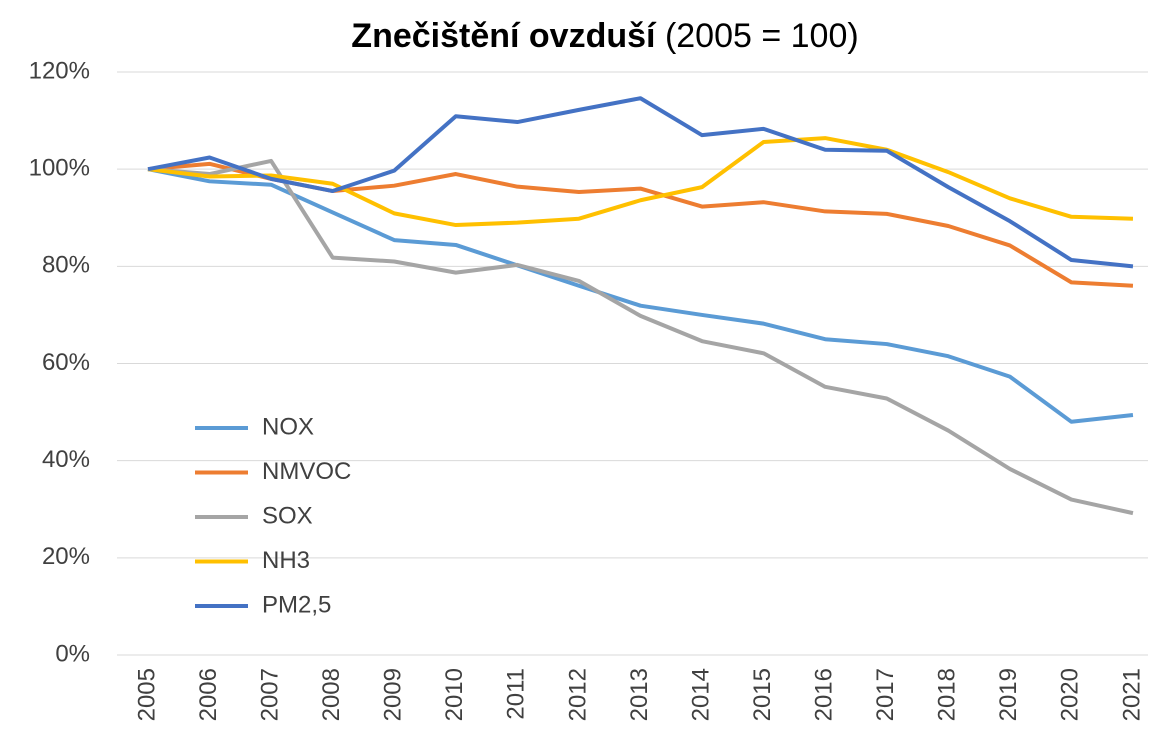 The image size is (1150, 737). Describe the element at coordinates (504, 36) in the screenshot. I see `title: Znečištění ovzduší` at that location.